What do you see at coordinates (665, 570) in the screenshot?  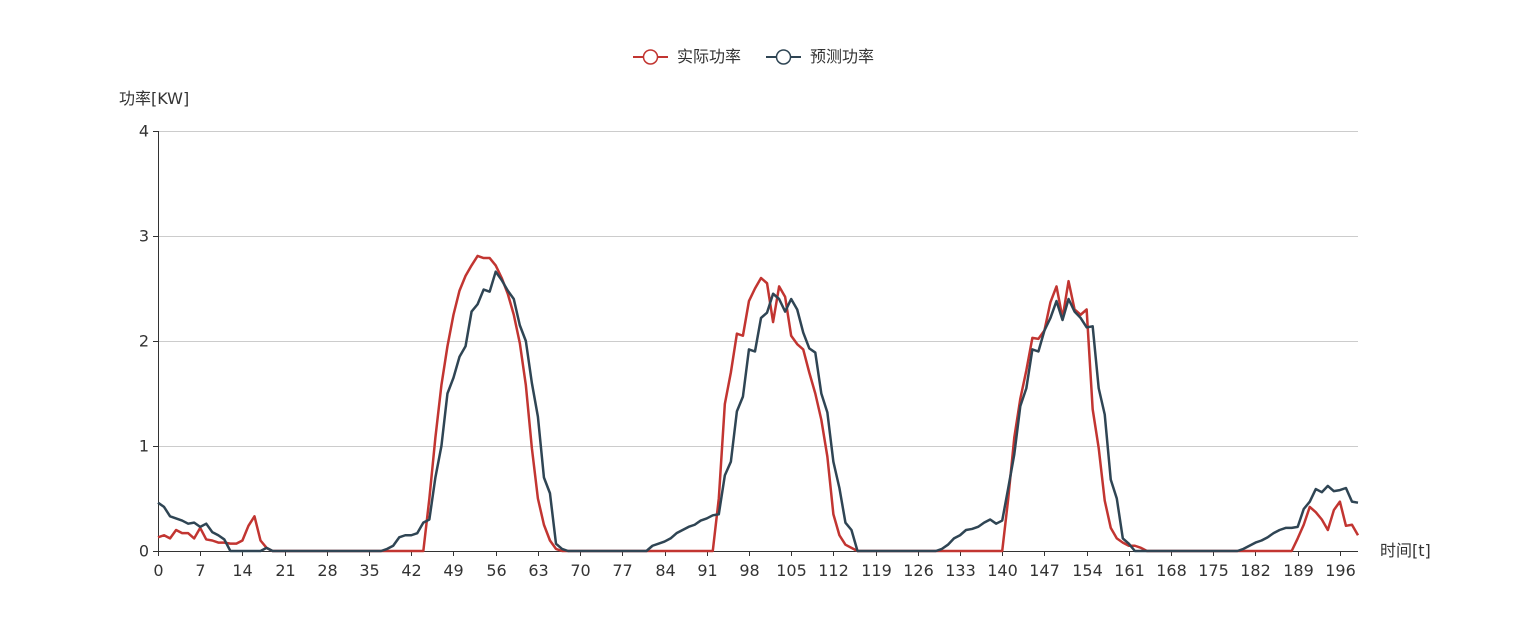 I see `x-tick-label-12: 84` at bounding box center [665, 570].